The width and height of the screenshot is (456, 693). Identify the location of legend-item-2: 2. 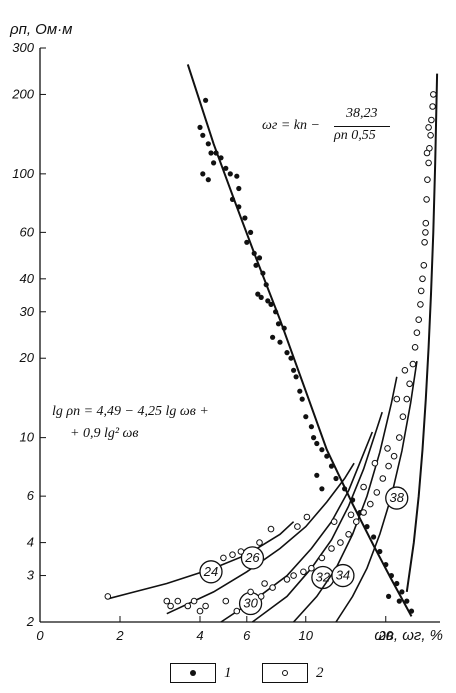
(293, 673).